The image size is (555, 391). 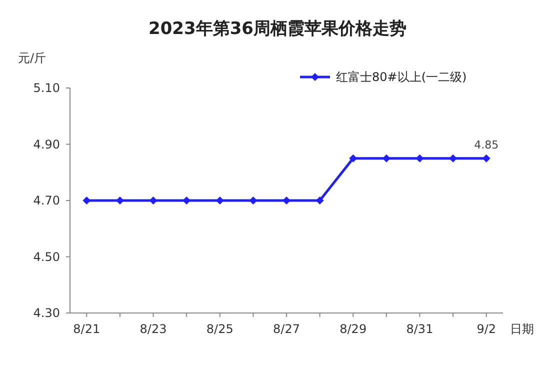 I want to click on data-label: 4.85, so click(x=486, y=145).